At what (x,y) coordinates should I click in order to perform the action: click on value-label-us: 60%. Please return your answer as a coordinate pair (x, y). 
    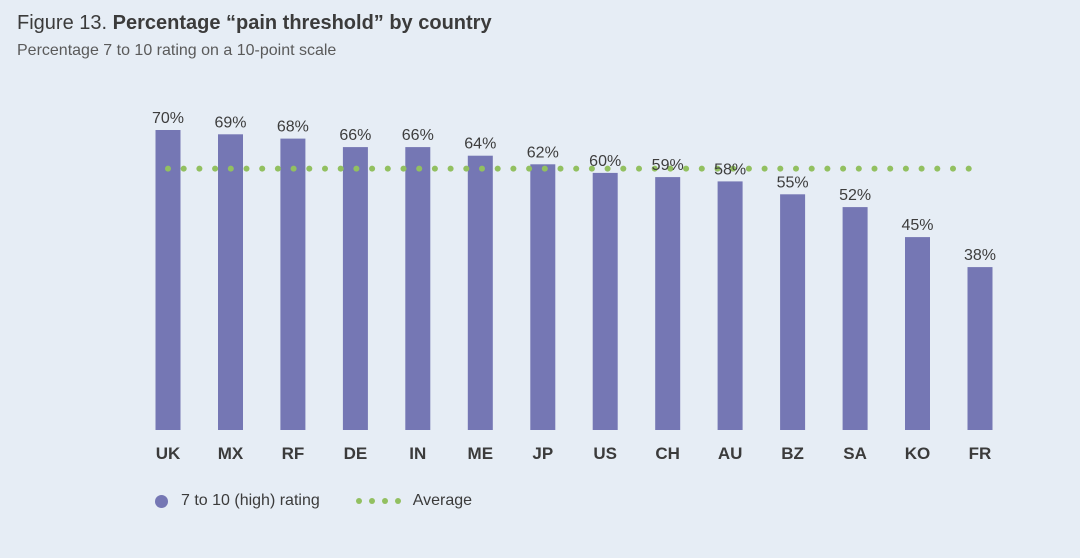
    Looking at the image, I should click on (605, 161).